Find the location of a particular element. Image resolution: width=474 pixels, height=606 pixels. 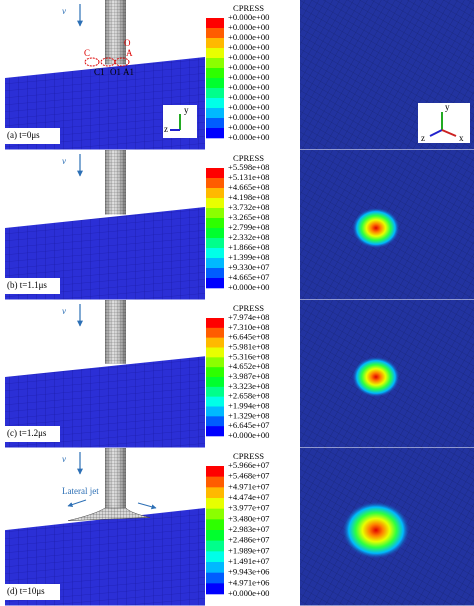

point-label: A1 is located at coordinates (128, 72).